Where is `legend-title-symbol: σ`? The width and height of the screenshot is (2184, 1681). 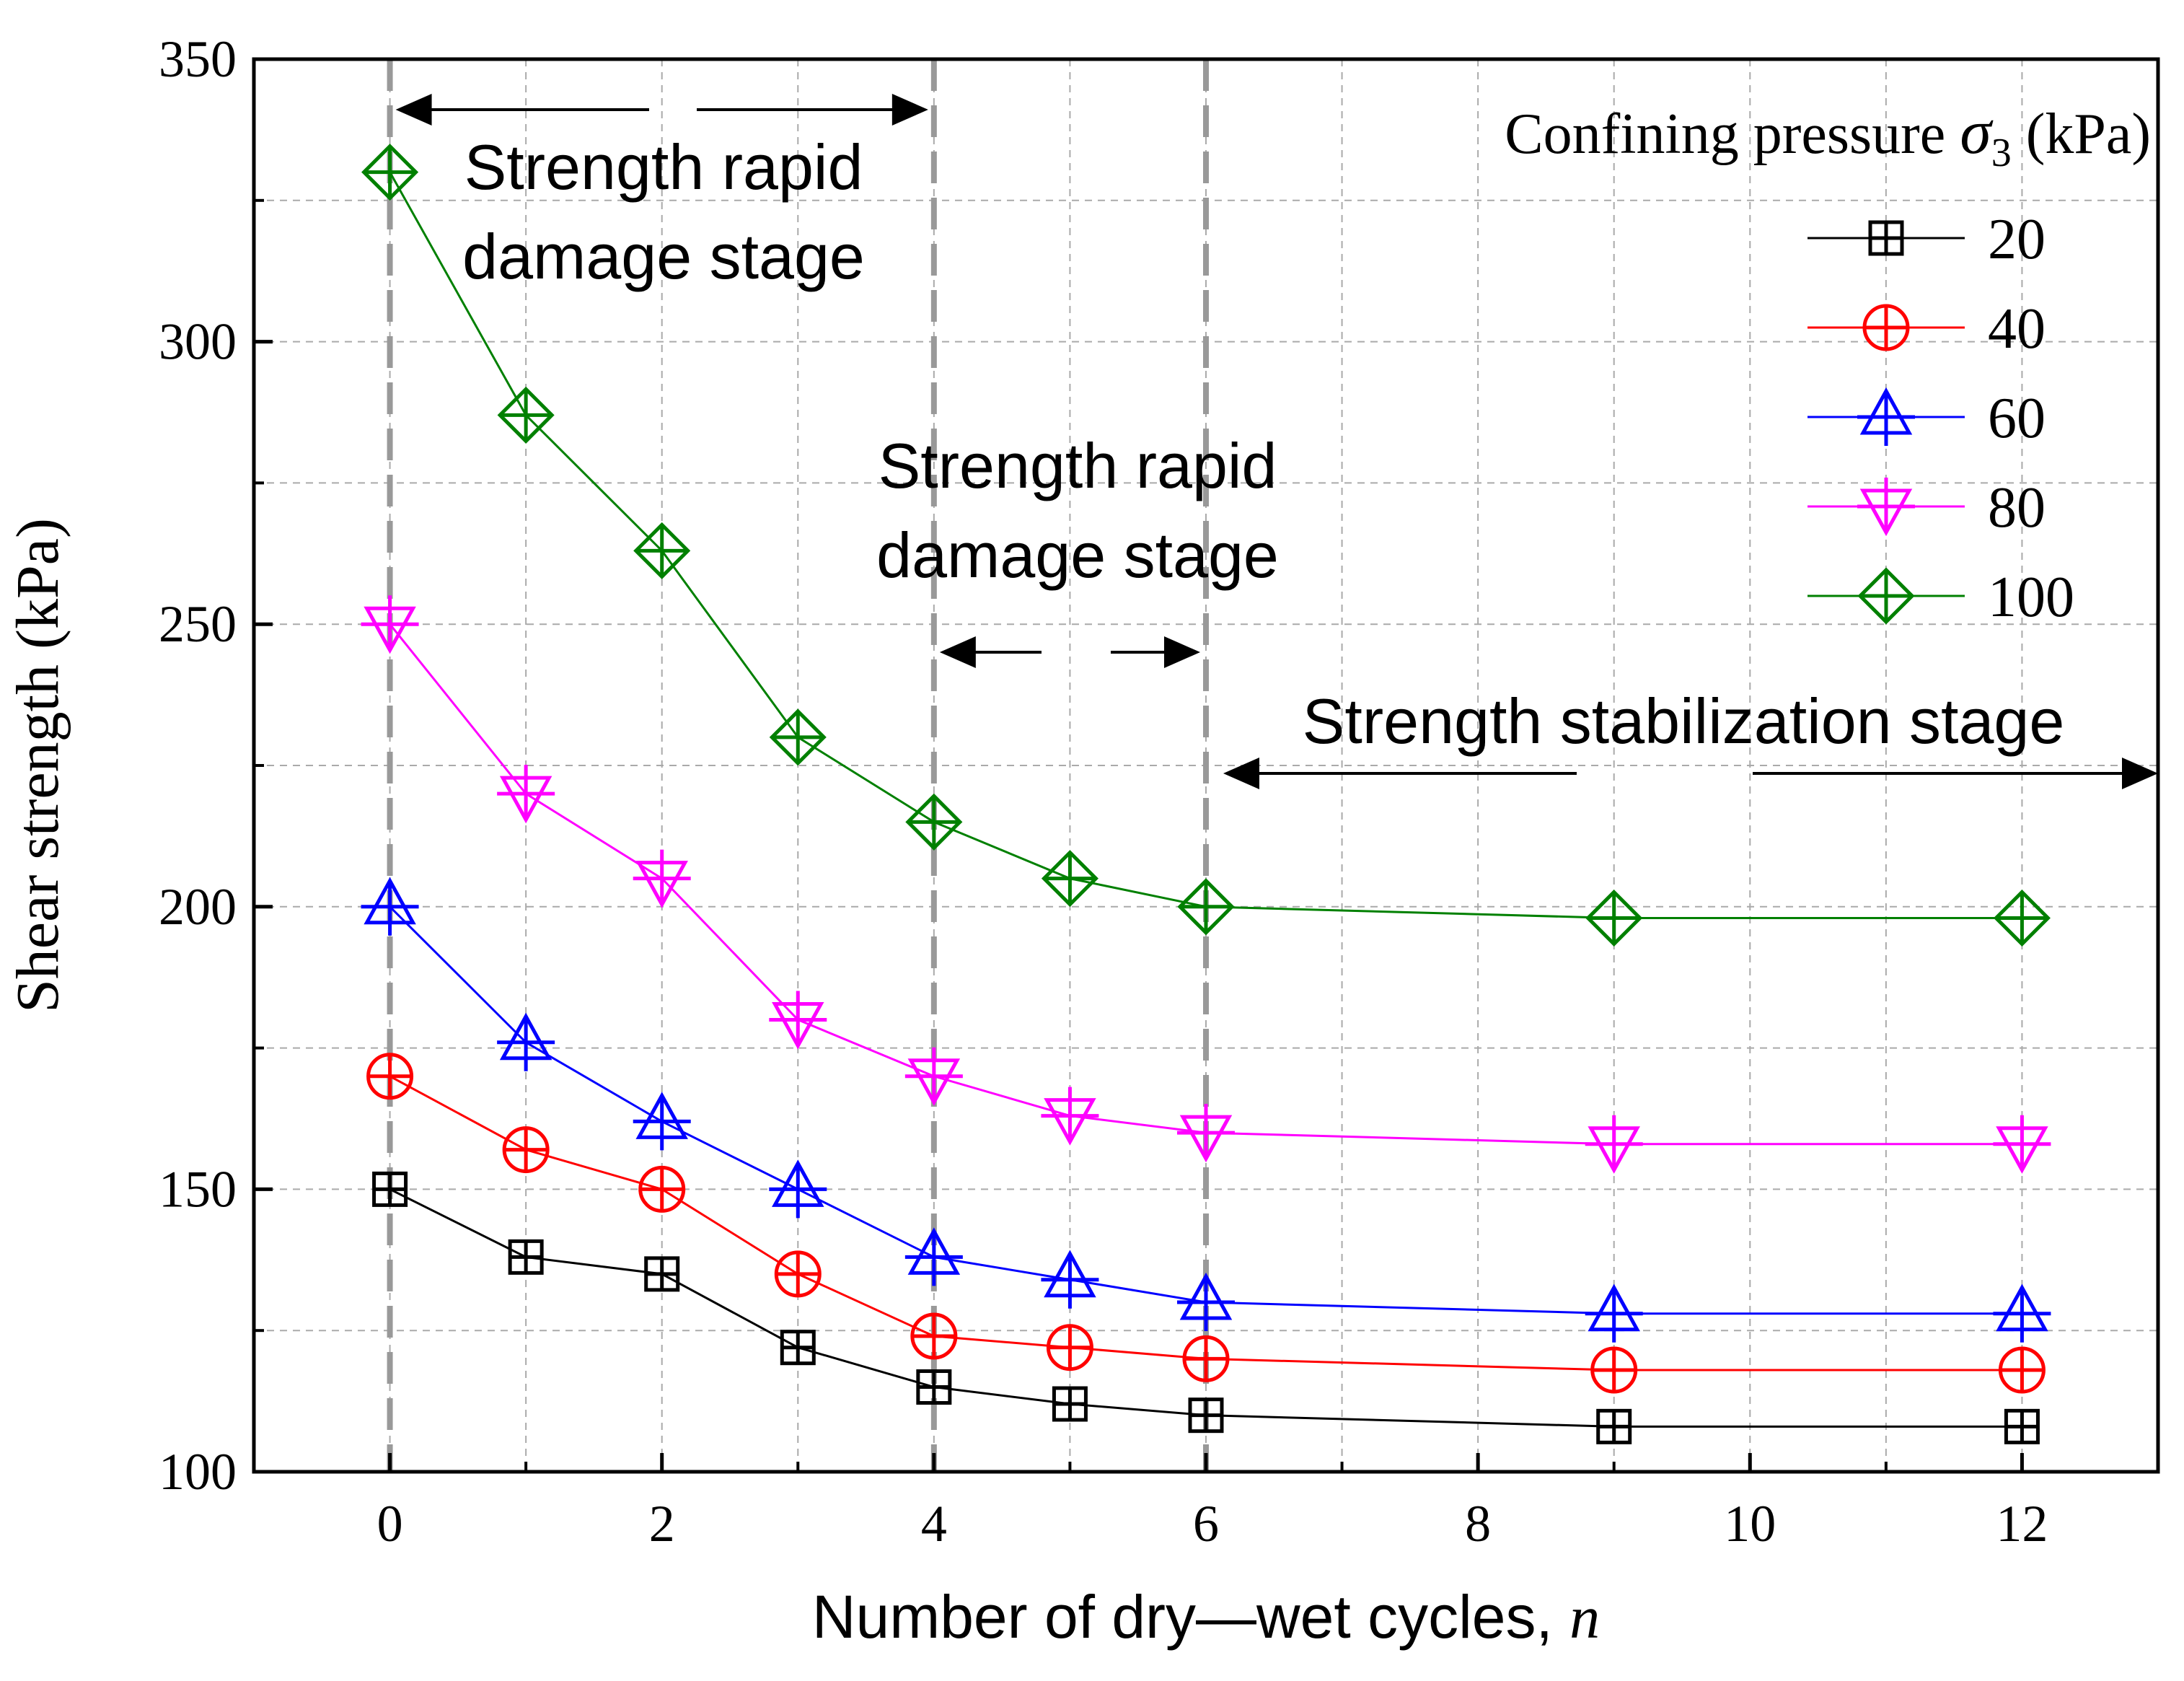
legend-title-symbol: σ is located at coordinates (1977, 132).